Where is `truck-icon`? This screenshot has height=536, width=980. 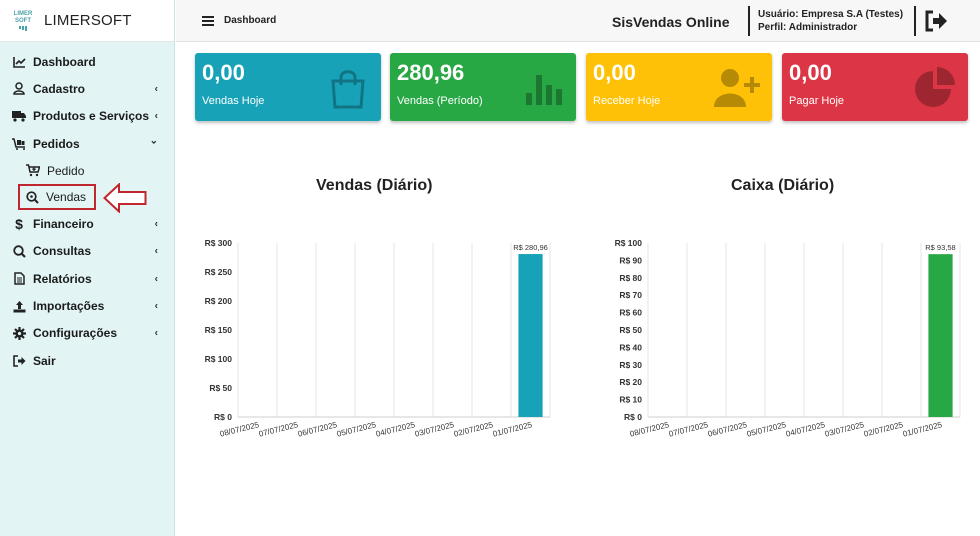 truck-icon is located at coordinates (19, 116).